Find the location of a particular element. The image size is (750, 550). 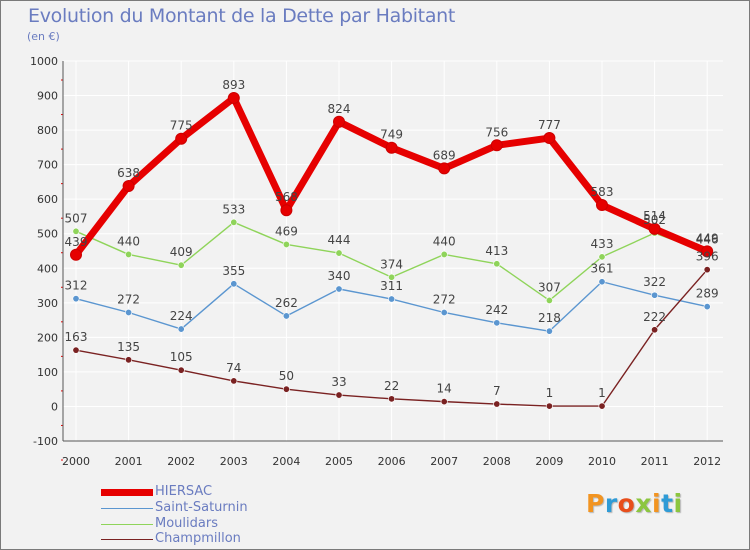

data-label-saint-saturnin: 218 is located at coordinates (549, 318).